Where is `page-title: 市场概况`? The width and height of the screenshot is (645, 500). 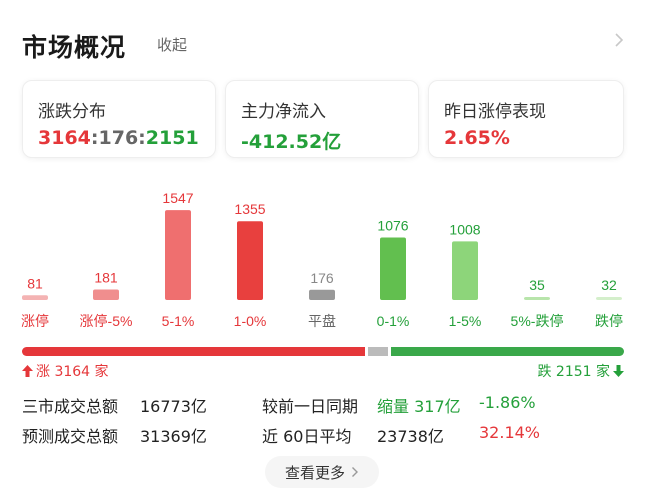 page-title: 市场概况 is located at coordinates (74, 47).